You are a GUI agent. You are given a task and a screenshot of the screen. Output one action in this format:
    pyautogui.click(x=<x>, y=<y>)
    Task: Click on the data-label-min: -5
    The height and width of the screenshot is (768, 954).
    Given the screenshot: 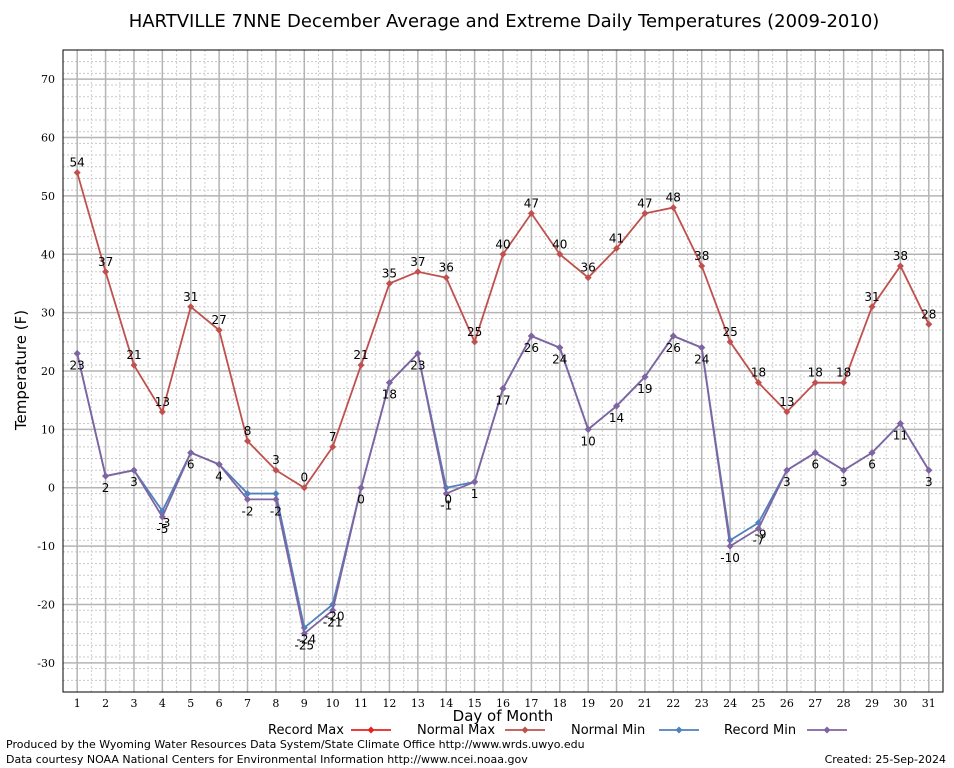 What is the action you would take?
    pyautogui.click(x=162, y=529)
    